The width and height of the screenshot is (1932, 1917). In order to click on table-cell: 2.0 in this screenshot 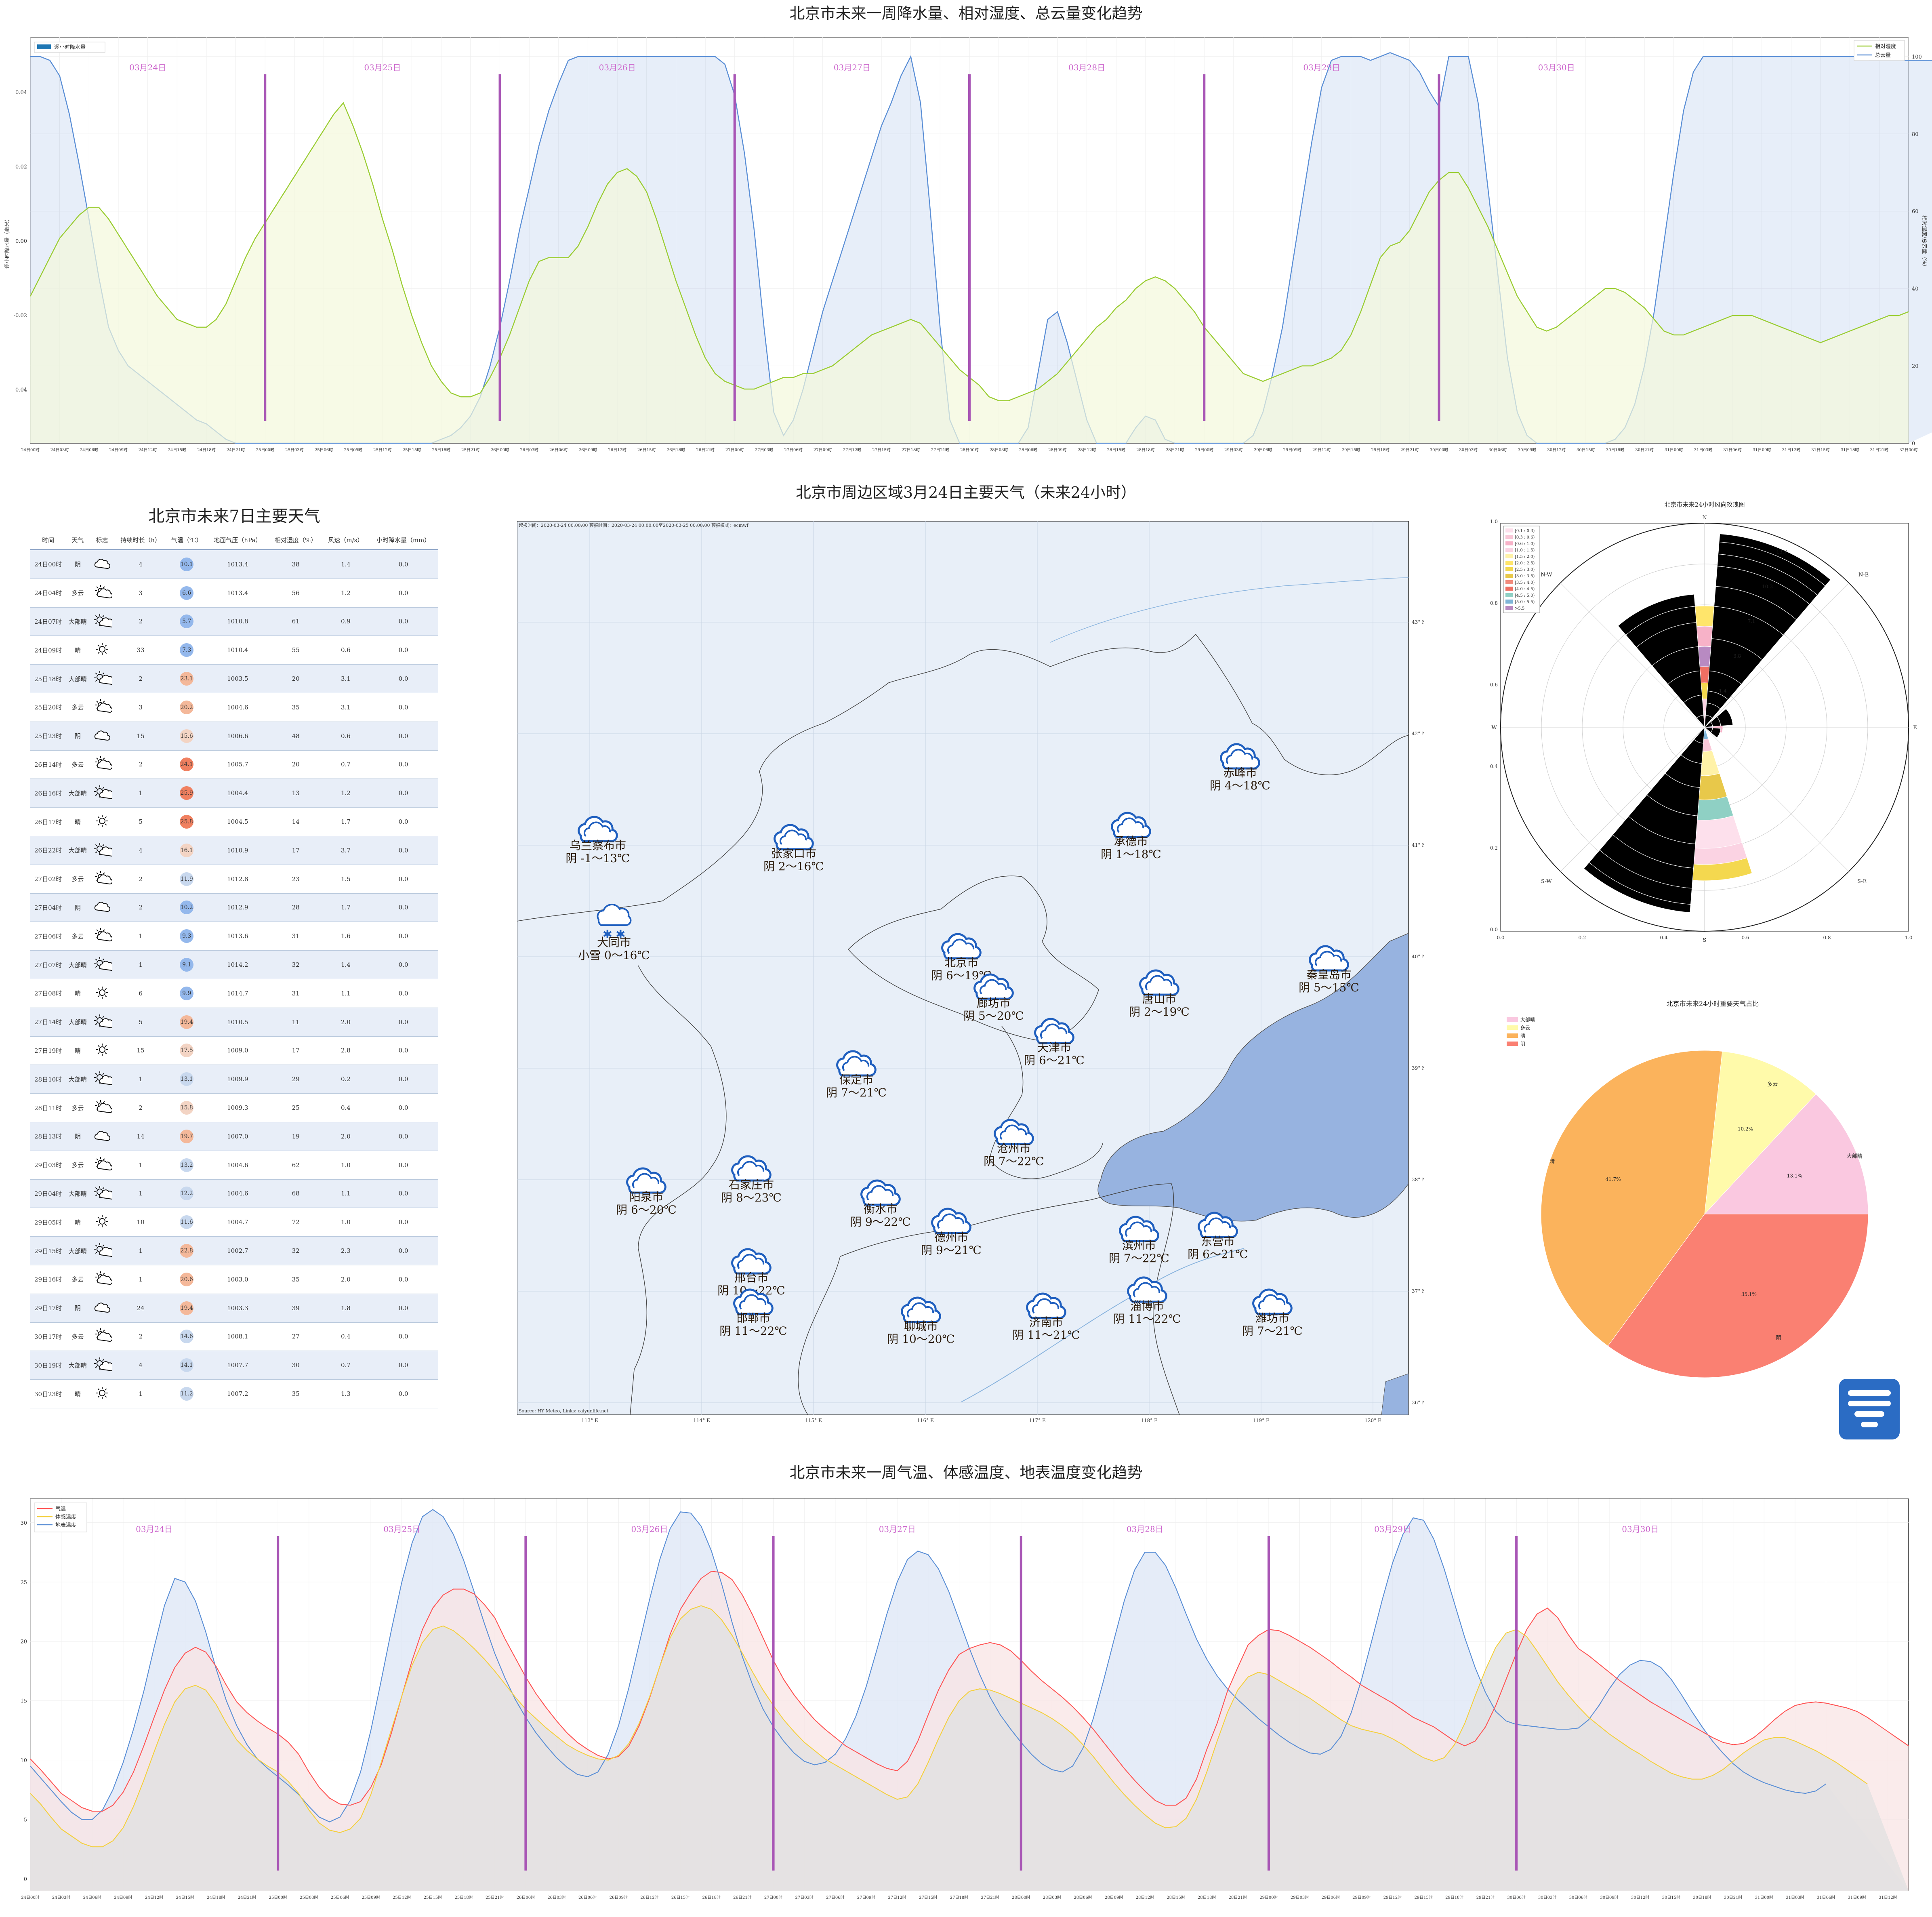, I will do `click(346, 1136)`.